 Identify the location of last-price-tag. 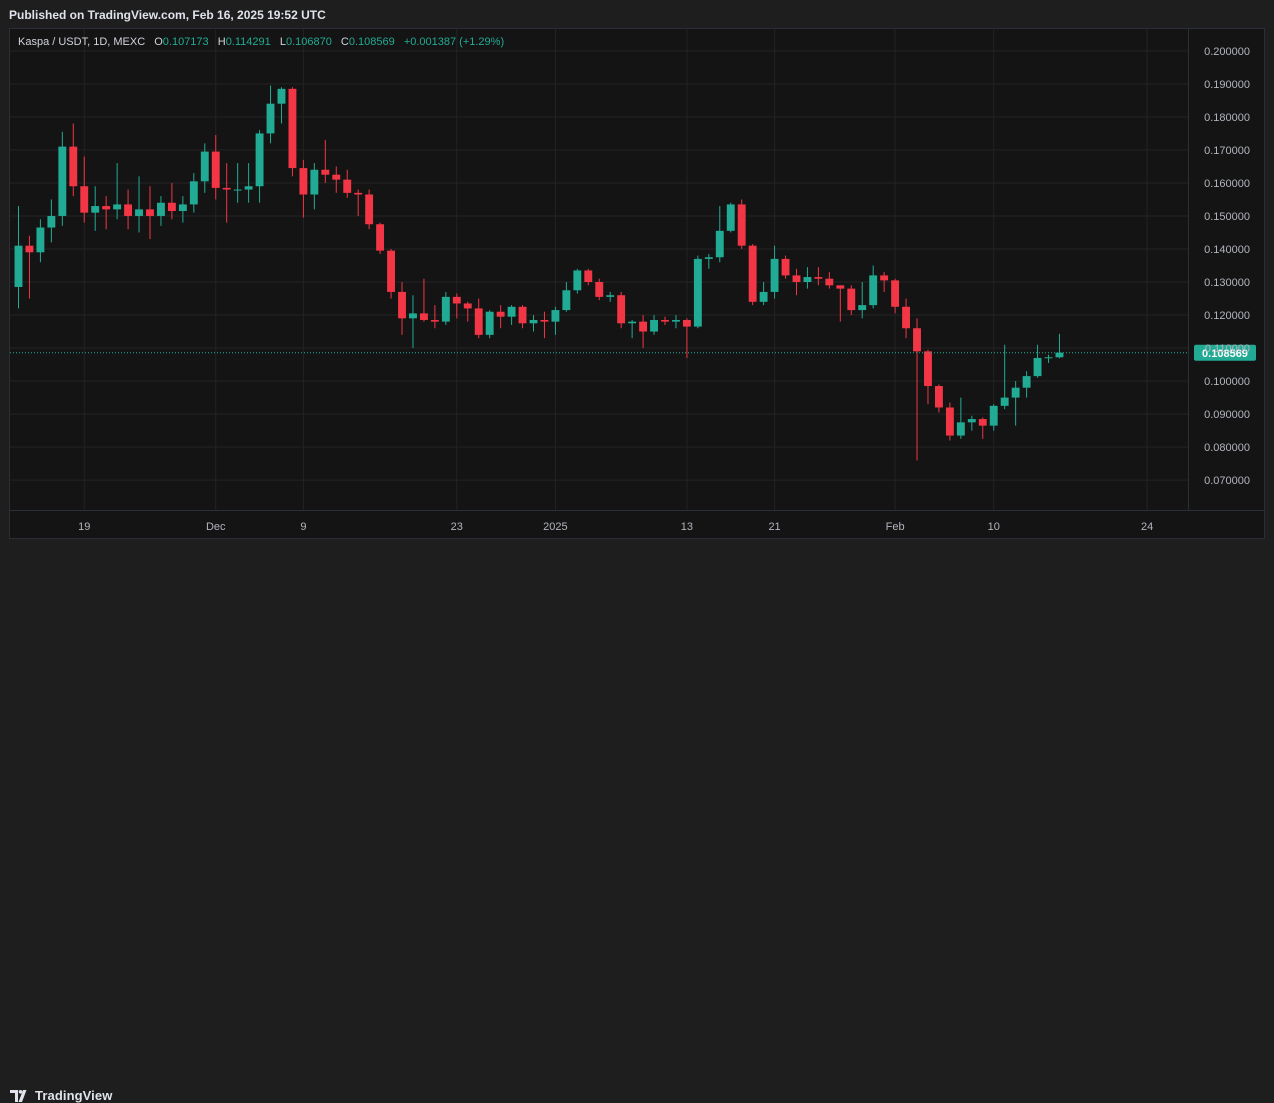
(1225, 352).